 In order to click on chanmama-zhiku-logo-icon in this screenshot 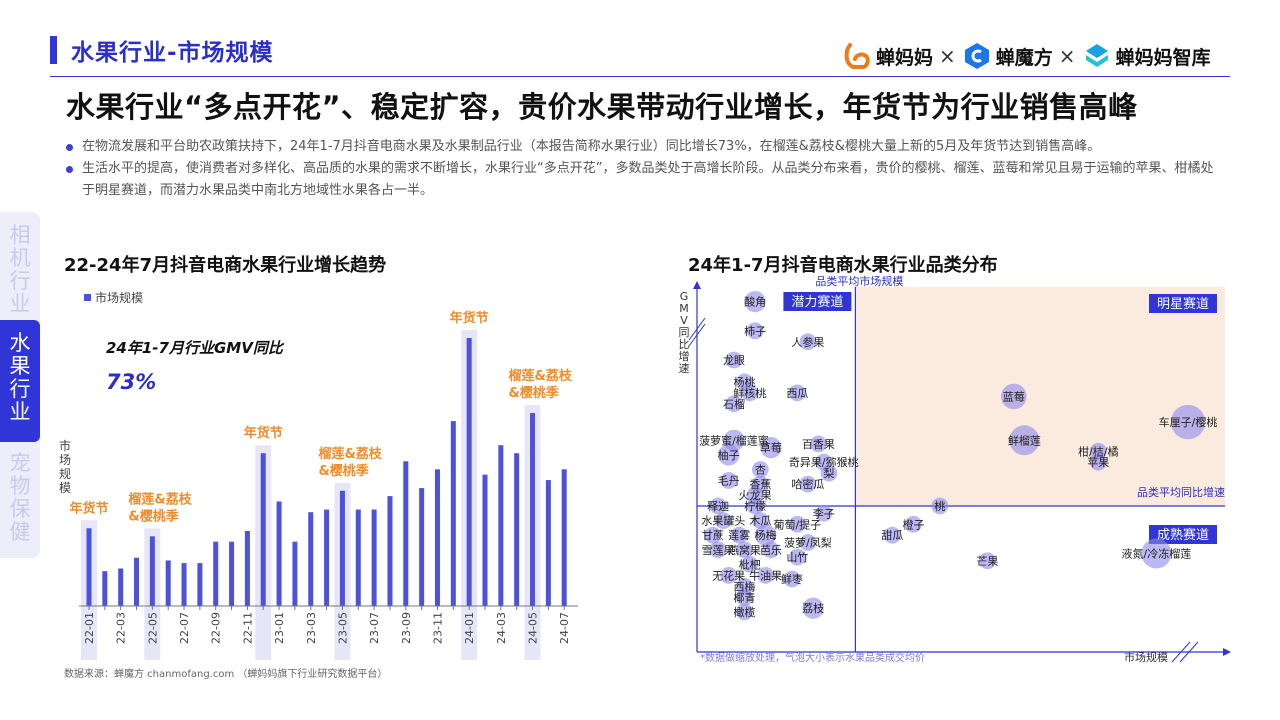, I will do `click(1096, 55)`.